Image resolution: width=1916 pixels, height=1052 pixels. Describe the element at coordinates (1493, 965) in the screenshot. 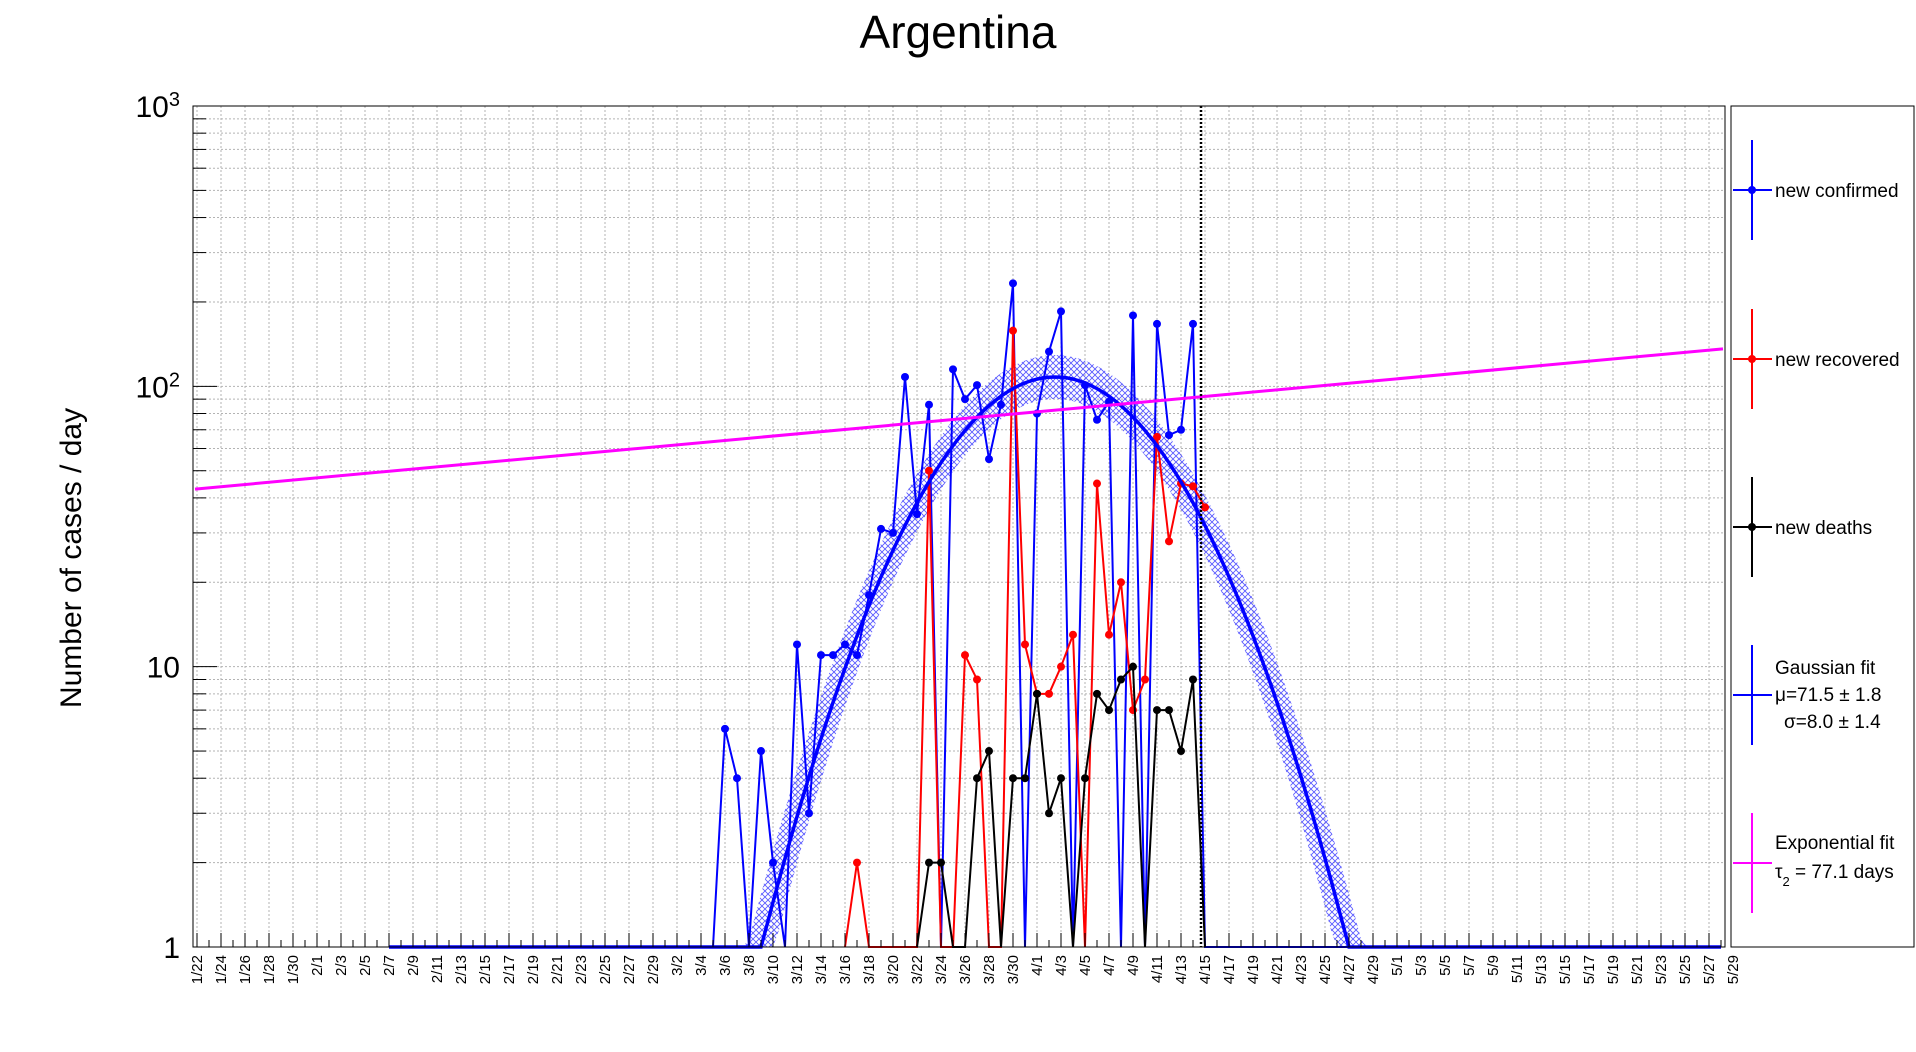

I see `x-tick-label: 5/9` at that location.